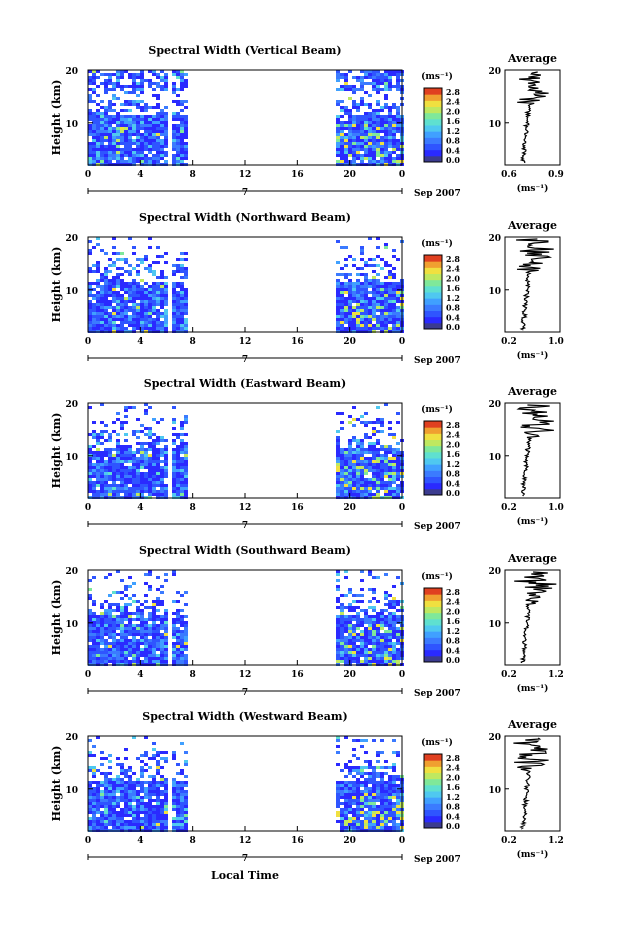 This screenshot has height=929, width=621. What do you see at coordinates (532, 58) in the screenshot?
I see `profile-title: Average` at bounding box center [532, 58].